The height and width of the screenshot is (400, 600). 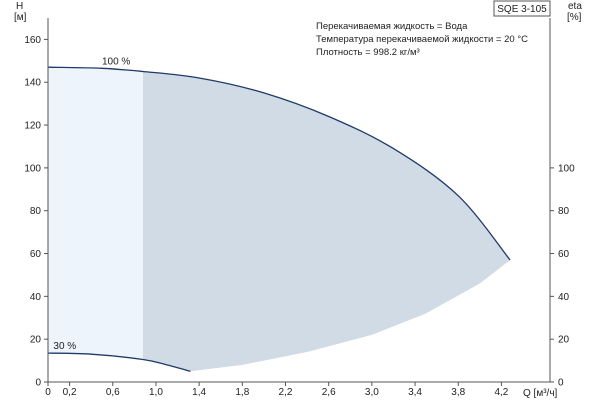 I want to click on x-tick-label: 2,2, so click(x=286, y=392).